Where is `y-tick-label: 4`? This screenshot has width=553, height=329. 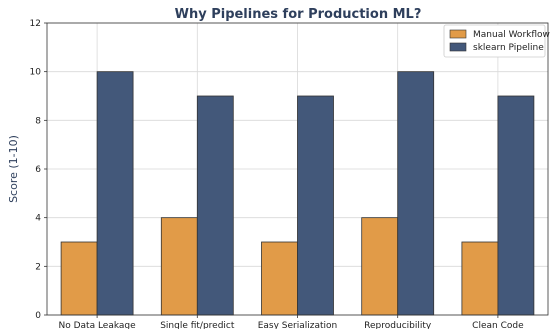
y-tick-label: 4 is located at coordinates (38, 219).